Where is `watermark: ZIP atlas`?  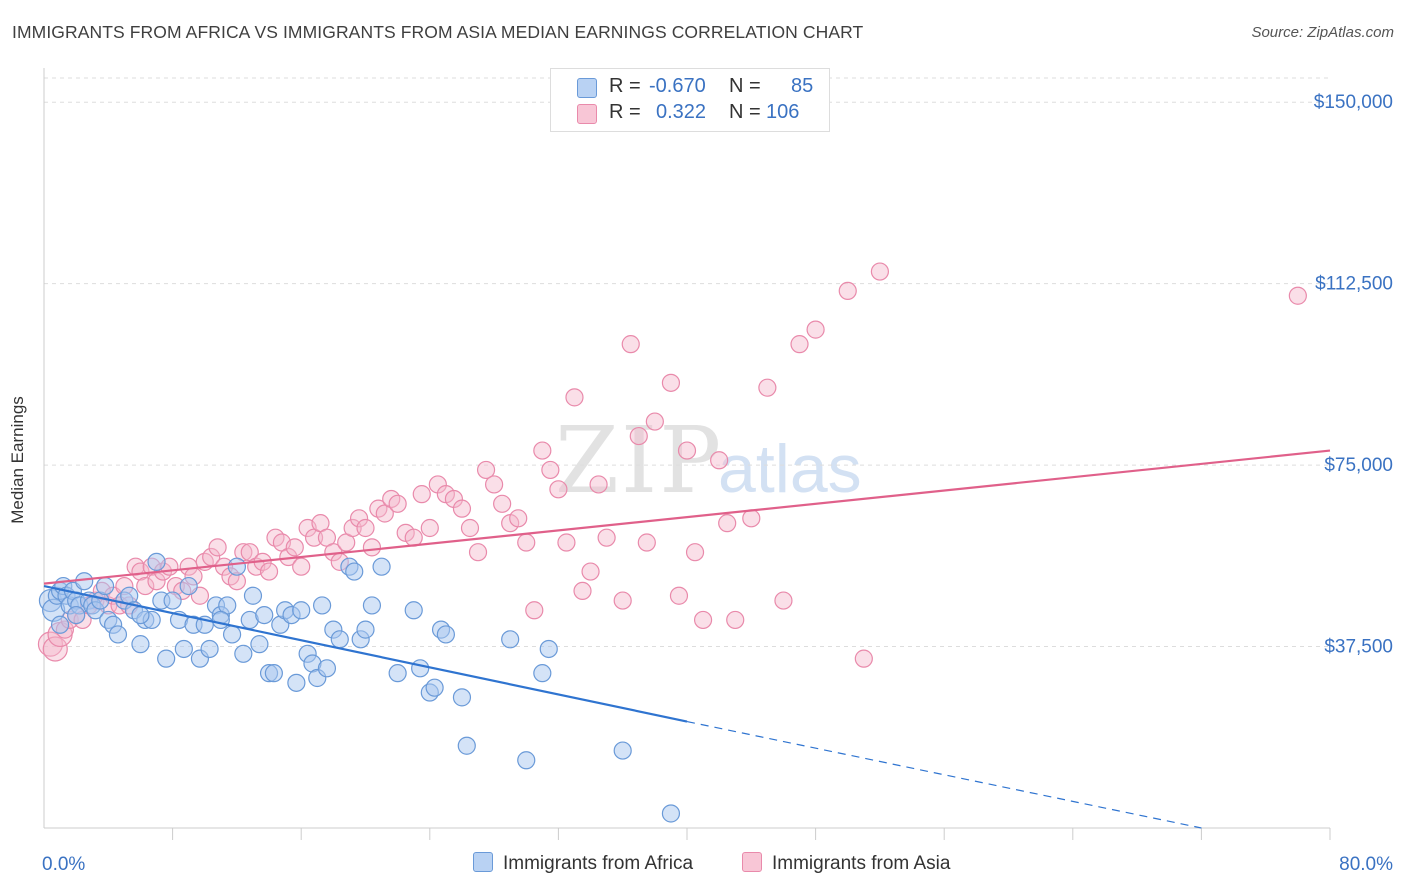
watermark: ZIP atlas is located at coordinates (708, 460).